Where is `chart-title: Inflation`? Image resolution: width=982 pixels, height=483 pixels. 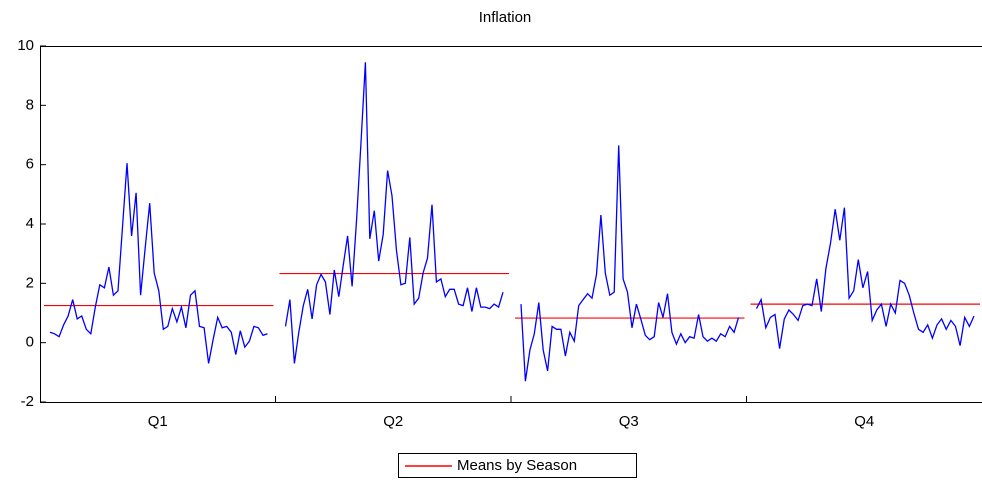
chart-title: Inflation is located at coordinates (505, 17).